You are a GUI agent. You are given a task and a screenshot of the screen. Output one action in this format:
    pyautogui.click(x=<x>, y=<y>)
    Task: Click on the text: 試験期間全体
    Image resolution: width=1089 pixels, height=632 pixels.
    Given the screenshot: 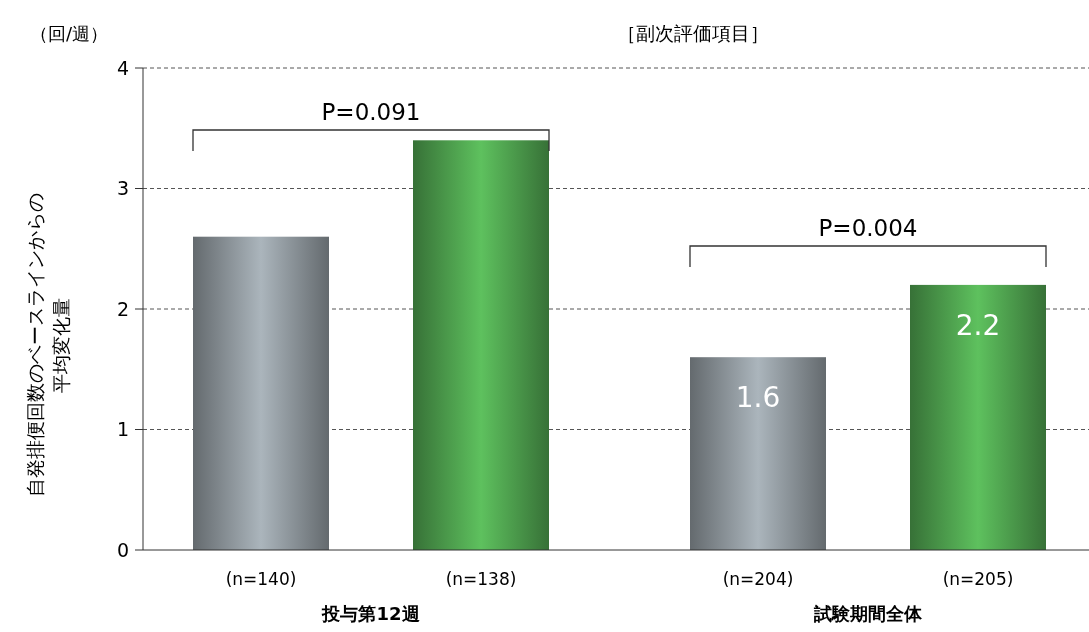 What is the action you would take?
    pyautogui.click(x=868, y=613)
    